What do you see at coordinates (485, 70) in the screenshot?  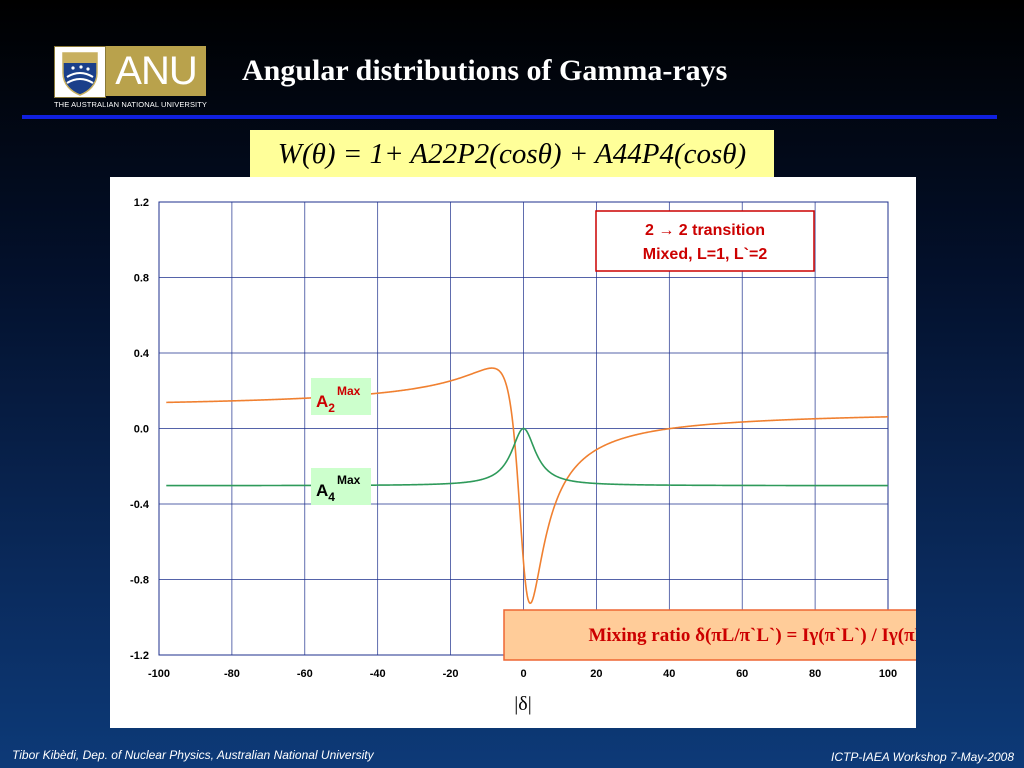 I see `slide-title: Angular distributions of Gamma-rays` at bounding box center [485, 70].